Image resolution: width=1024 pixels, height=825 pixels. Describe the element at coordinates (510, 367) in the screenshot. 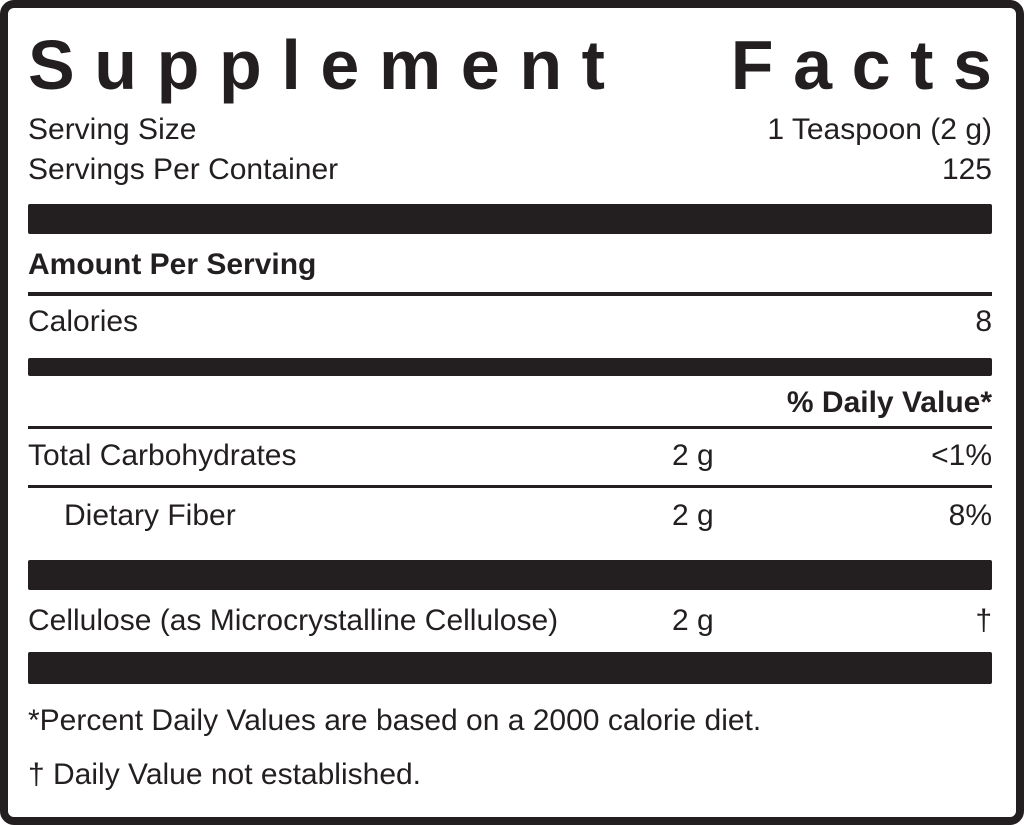

I see `separator-bar-calories` at that location.